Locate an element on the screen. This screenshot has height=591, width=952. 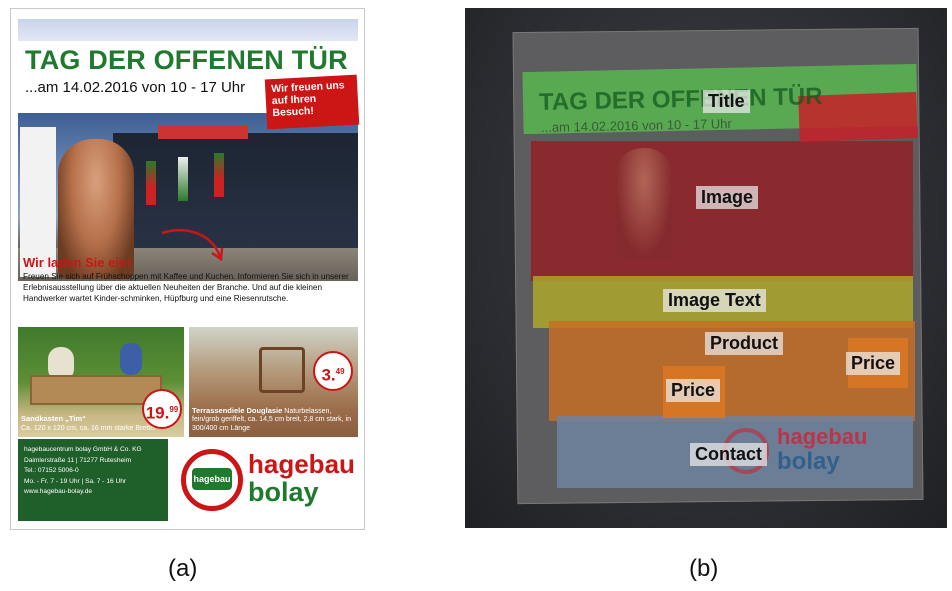
white-board is located at coordinates (38, 202).